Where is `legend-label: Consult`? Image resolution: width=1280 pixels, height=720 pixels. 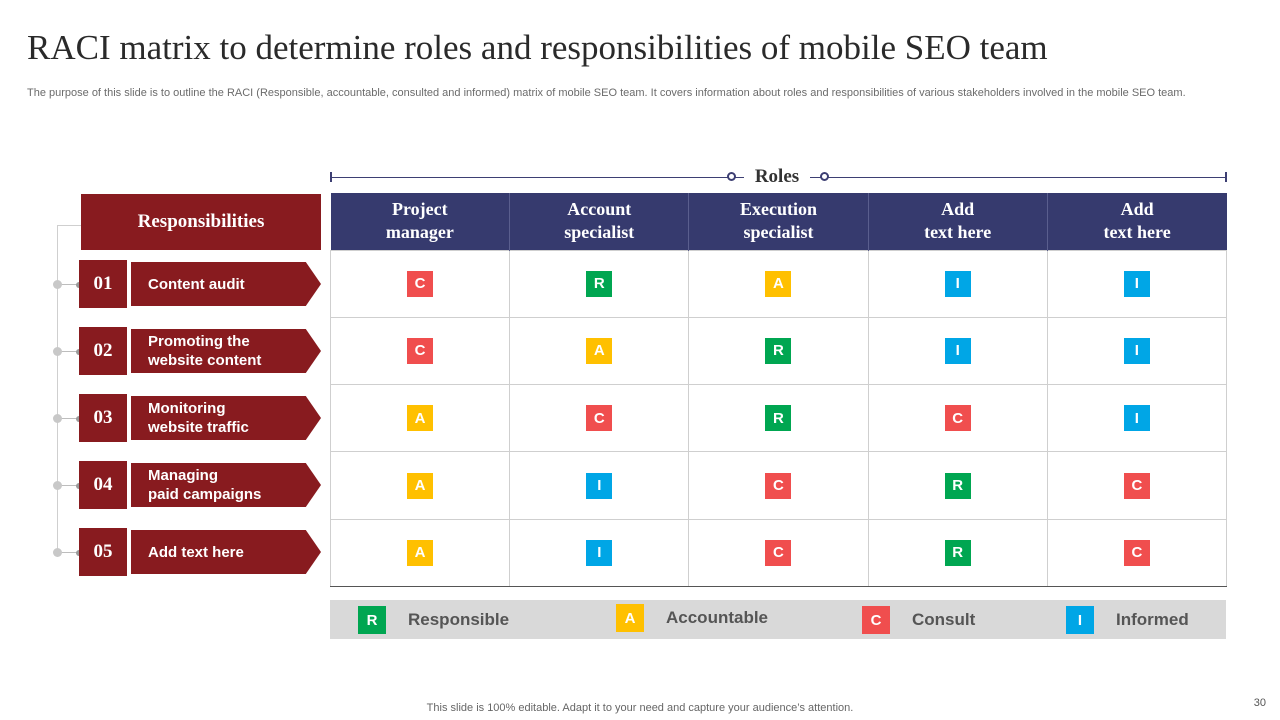
legend-label: Consult is located at coordinates (944, 619).